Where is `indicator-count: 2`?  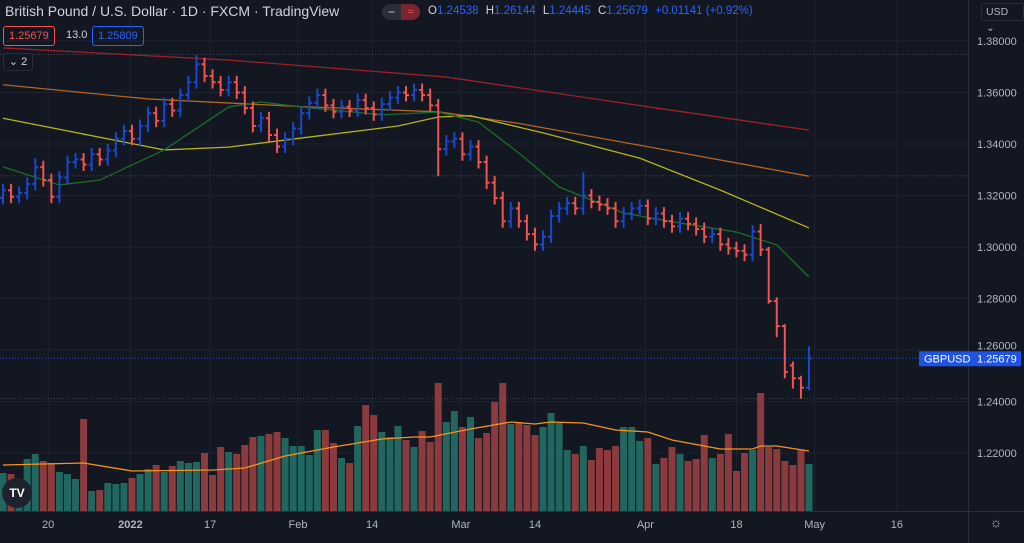
indicator-count: 2 is located at coordinates (24, 62).